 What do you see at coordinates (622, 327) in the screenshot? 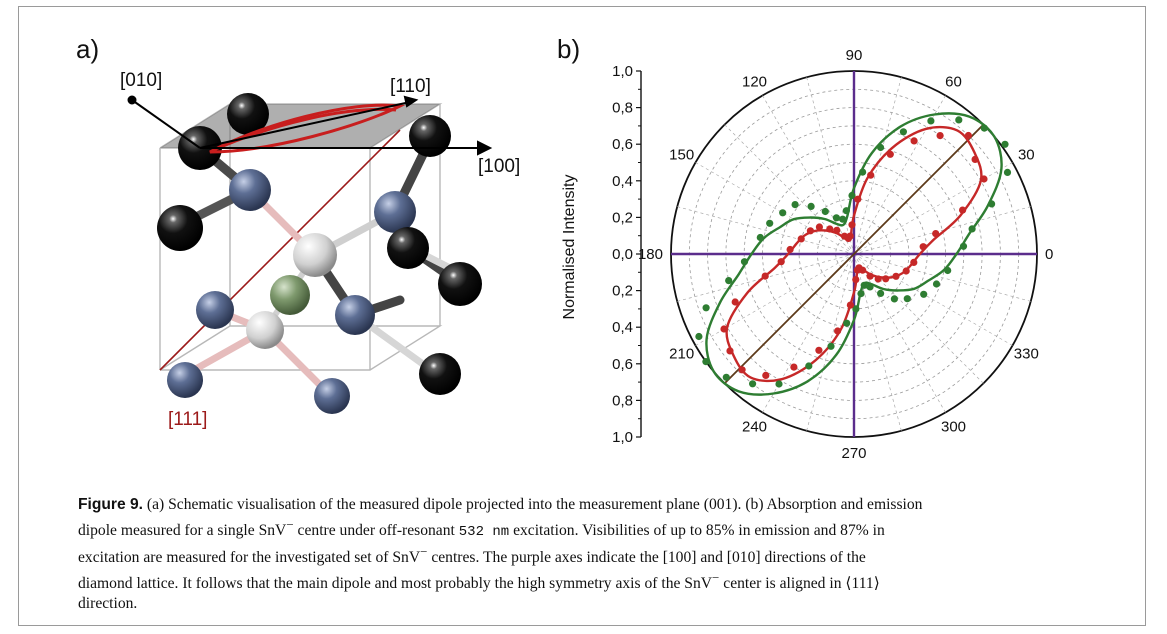
I see `radial-tick-label: 0,4` at bounding box center [622, 327].